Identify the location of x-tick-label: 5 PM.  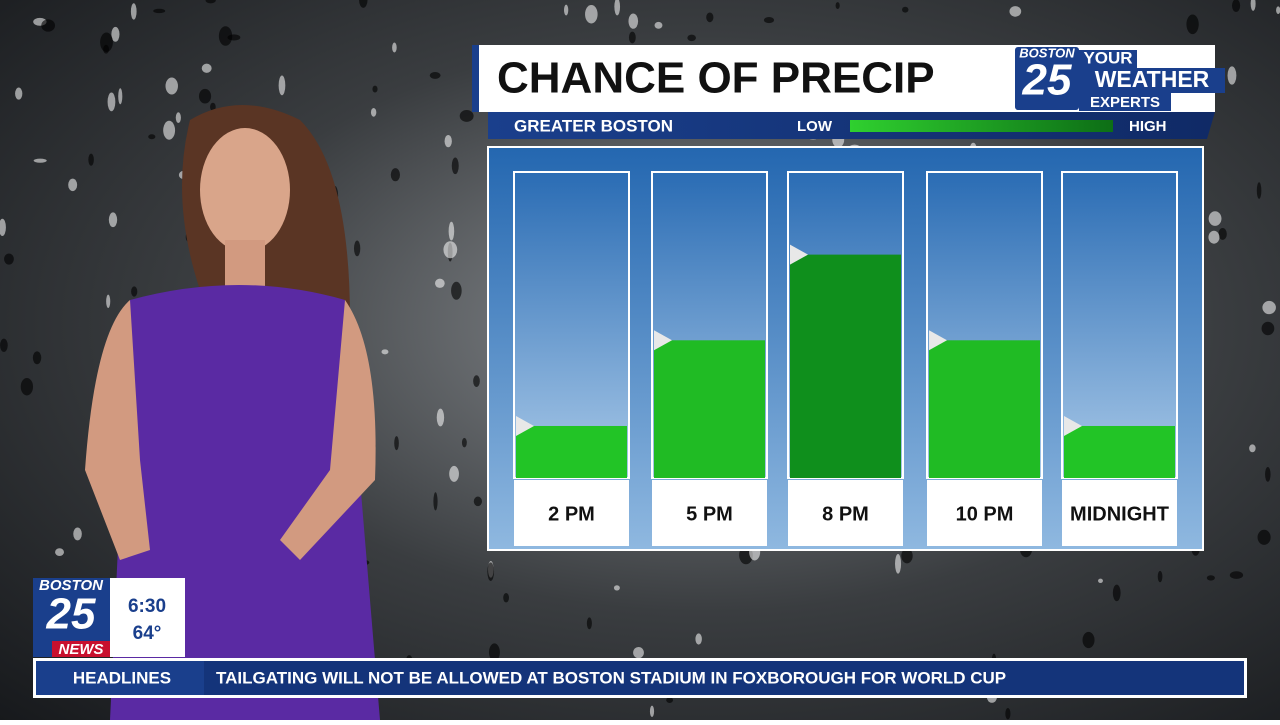
(709, 514).